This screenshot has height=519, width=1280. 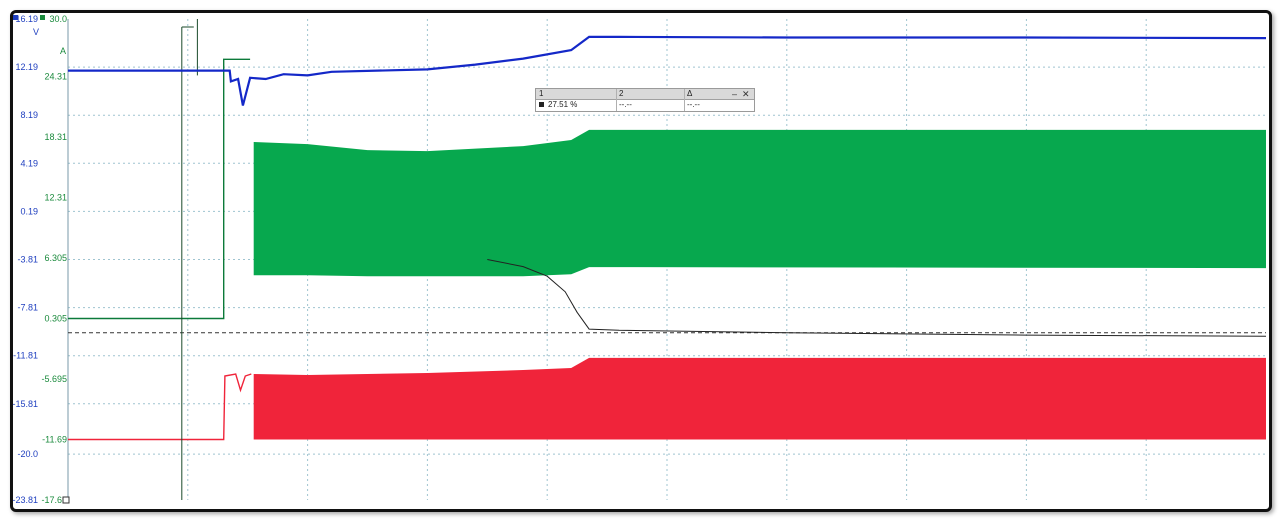 I want to click on v-axis-tick-label: 16.19, so click(x=26, y=19).